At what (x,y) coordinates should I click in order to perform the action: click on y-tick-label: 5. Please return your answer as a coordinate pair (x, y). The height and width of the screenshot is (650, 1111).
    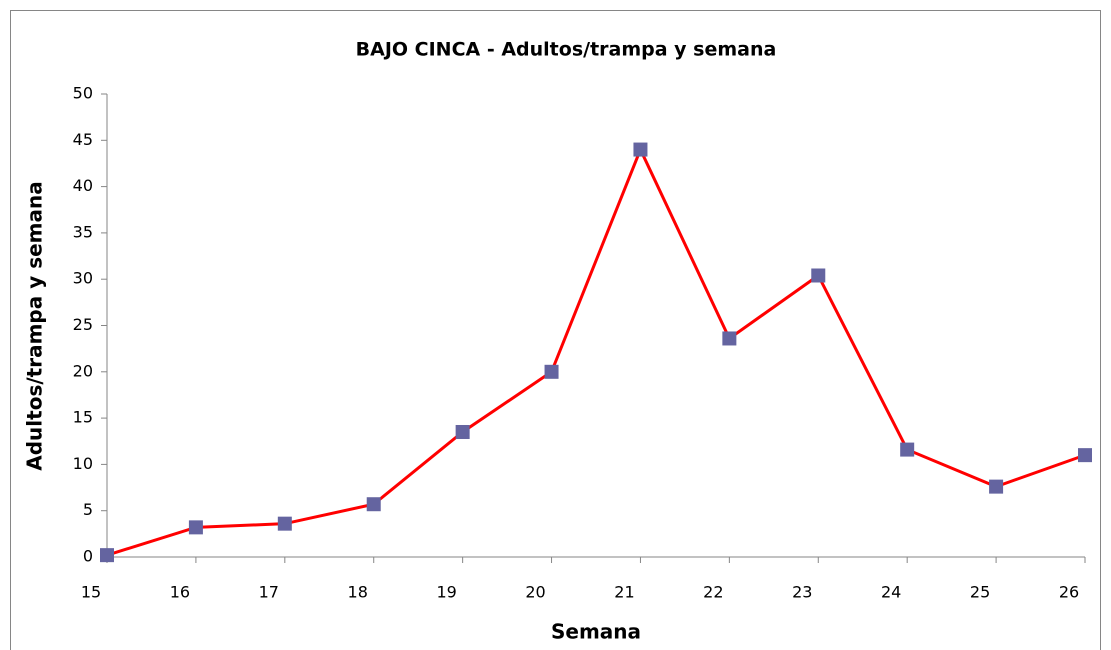
    Looking at the image, I should click on (88, 509).